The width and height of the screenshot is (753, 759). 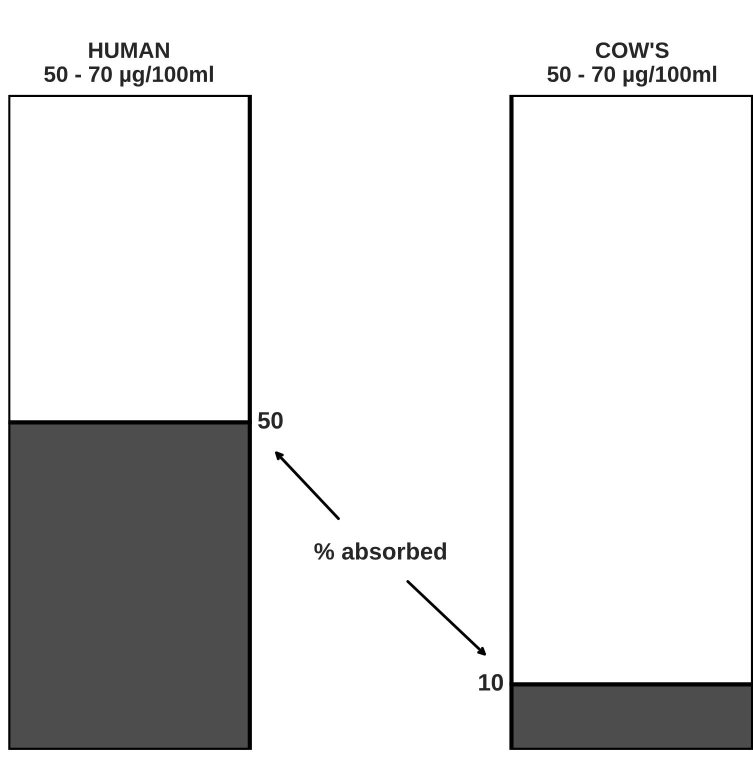 I want to click on x-tick-label: HUMAN 50 - 70 µg/100ml, so click(x=128, y=64).